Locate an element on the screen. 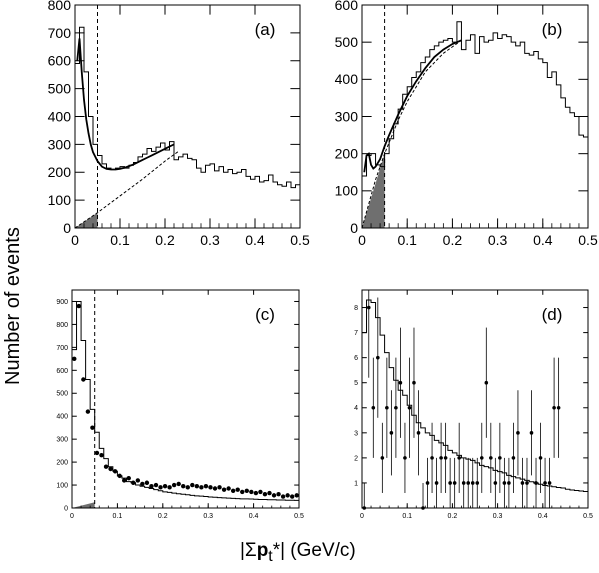  x-axis-label: |Σpt*| (GeV/c) is located at coordinates (298, 552).